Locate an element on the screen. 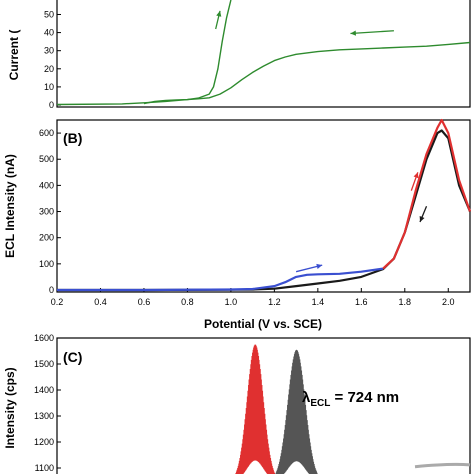 Image resolution: width=474 pixels, height=474 pixels. panel-c-spectrum-red is located at coordinates (255, 409).